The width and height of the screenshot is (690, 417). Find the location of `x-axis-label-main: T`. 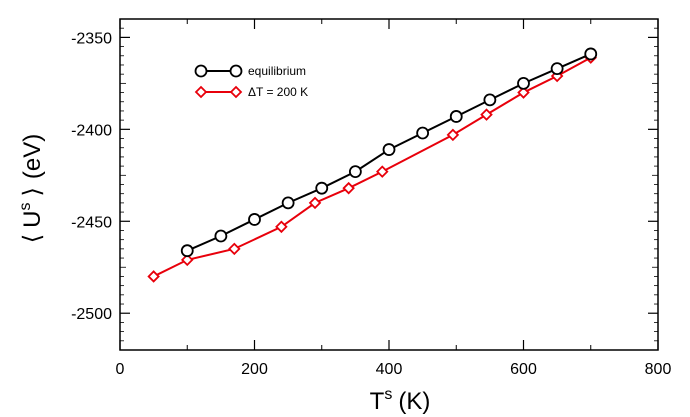

x-axis-label-main: T is located at coordinates (377, 401).